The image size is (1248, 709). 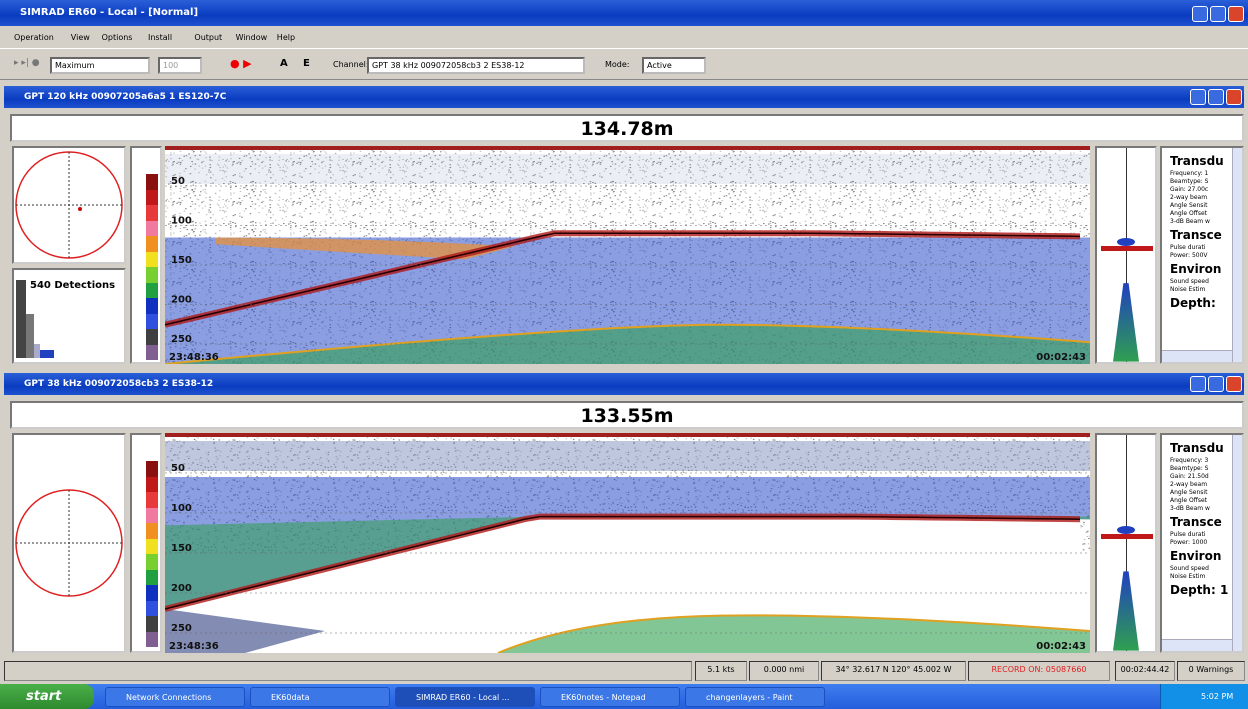 What do you see at coordinates (47, 696) in the screenshot?
I see `start-button: start` at bounding box center [47, 696].